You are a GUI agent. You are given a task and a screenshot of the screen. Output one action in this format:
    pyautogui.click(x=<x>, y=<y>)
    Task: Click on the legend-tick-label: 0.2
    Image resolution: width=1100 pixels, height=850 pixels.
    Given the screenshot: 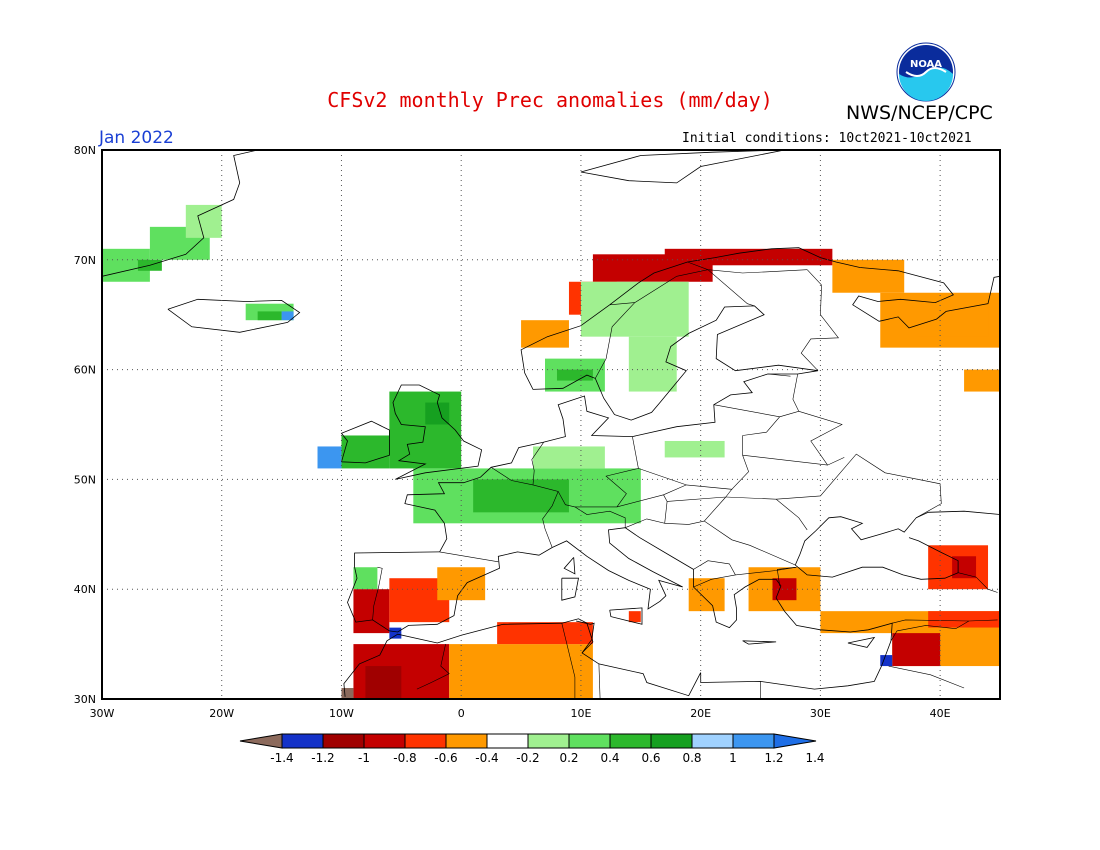 What is the action you would take?
    pyautogui.click(x=568, y=758)
    